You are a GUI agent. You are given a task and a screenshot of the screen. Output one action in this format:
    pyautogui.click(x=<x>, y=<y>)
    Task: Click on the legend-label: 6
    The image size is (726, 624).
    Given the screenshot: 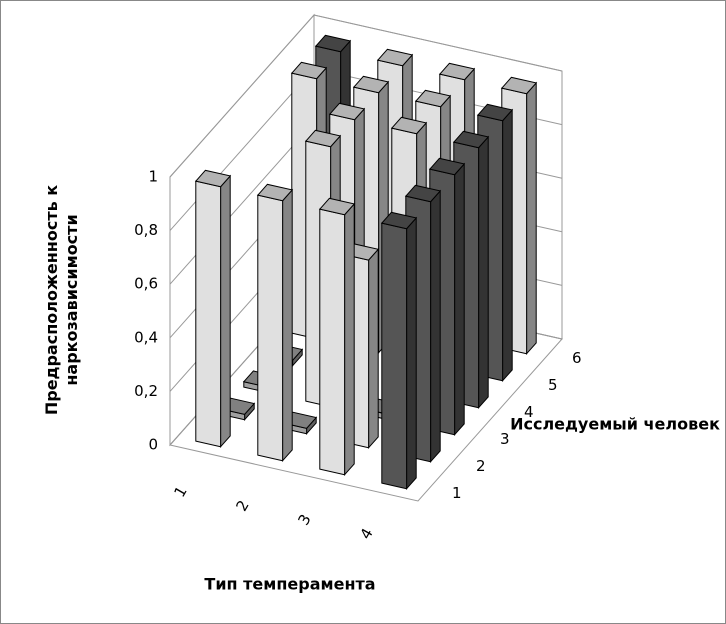 What is the action you would take?
    pyautogui.click(x=577, y=358)
    